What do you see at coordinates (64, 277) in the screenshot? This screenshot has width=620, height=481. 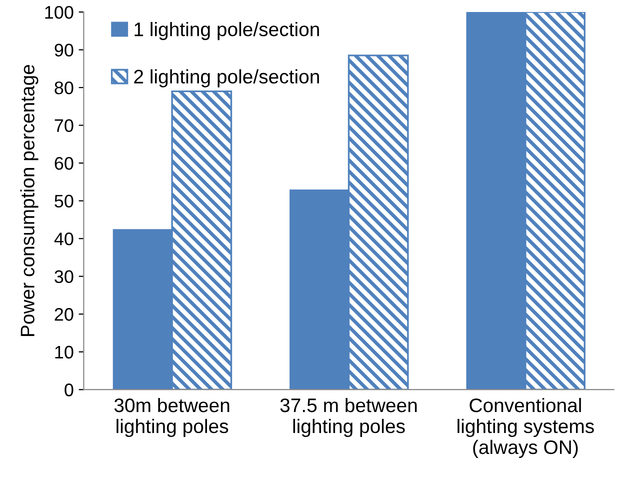 I see `y-tick-label: 30` at bounding box center [64, 277].